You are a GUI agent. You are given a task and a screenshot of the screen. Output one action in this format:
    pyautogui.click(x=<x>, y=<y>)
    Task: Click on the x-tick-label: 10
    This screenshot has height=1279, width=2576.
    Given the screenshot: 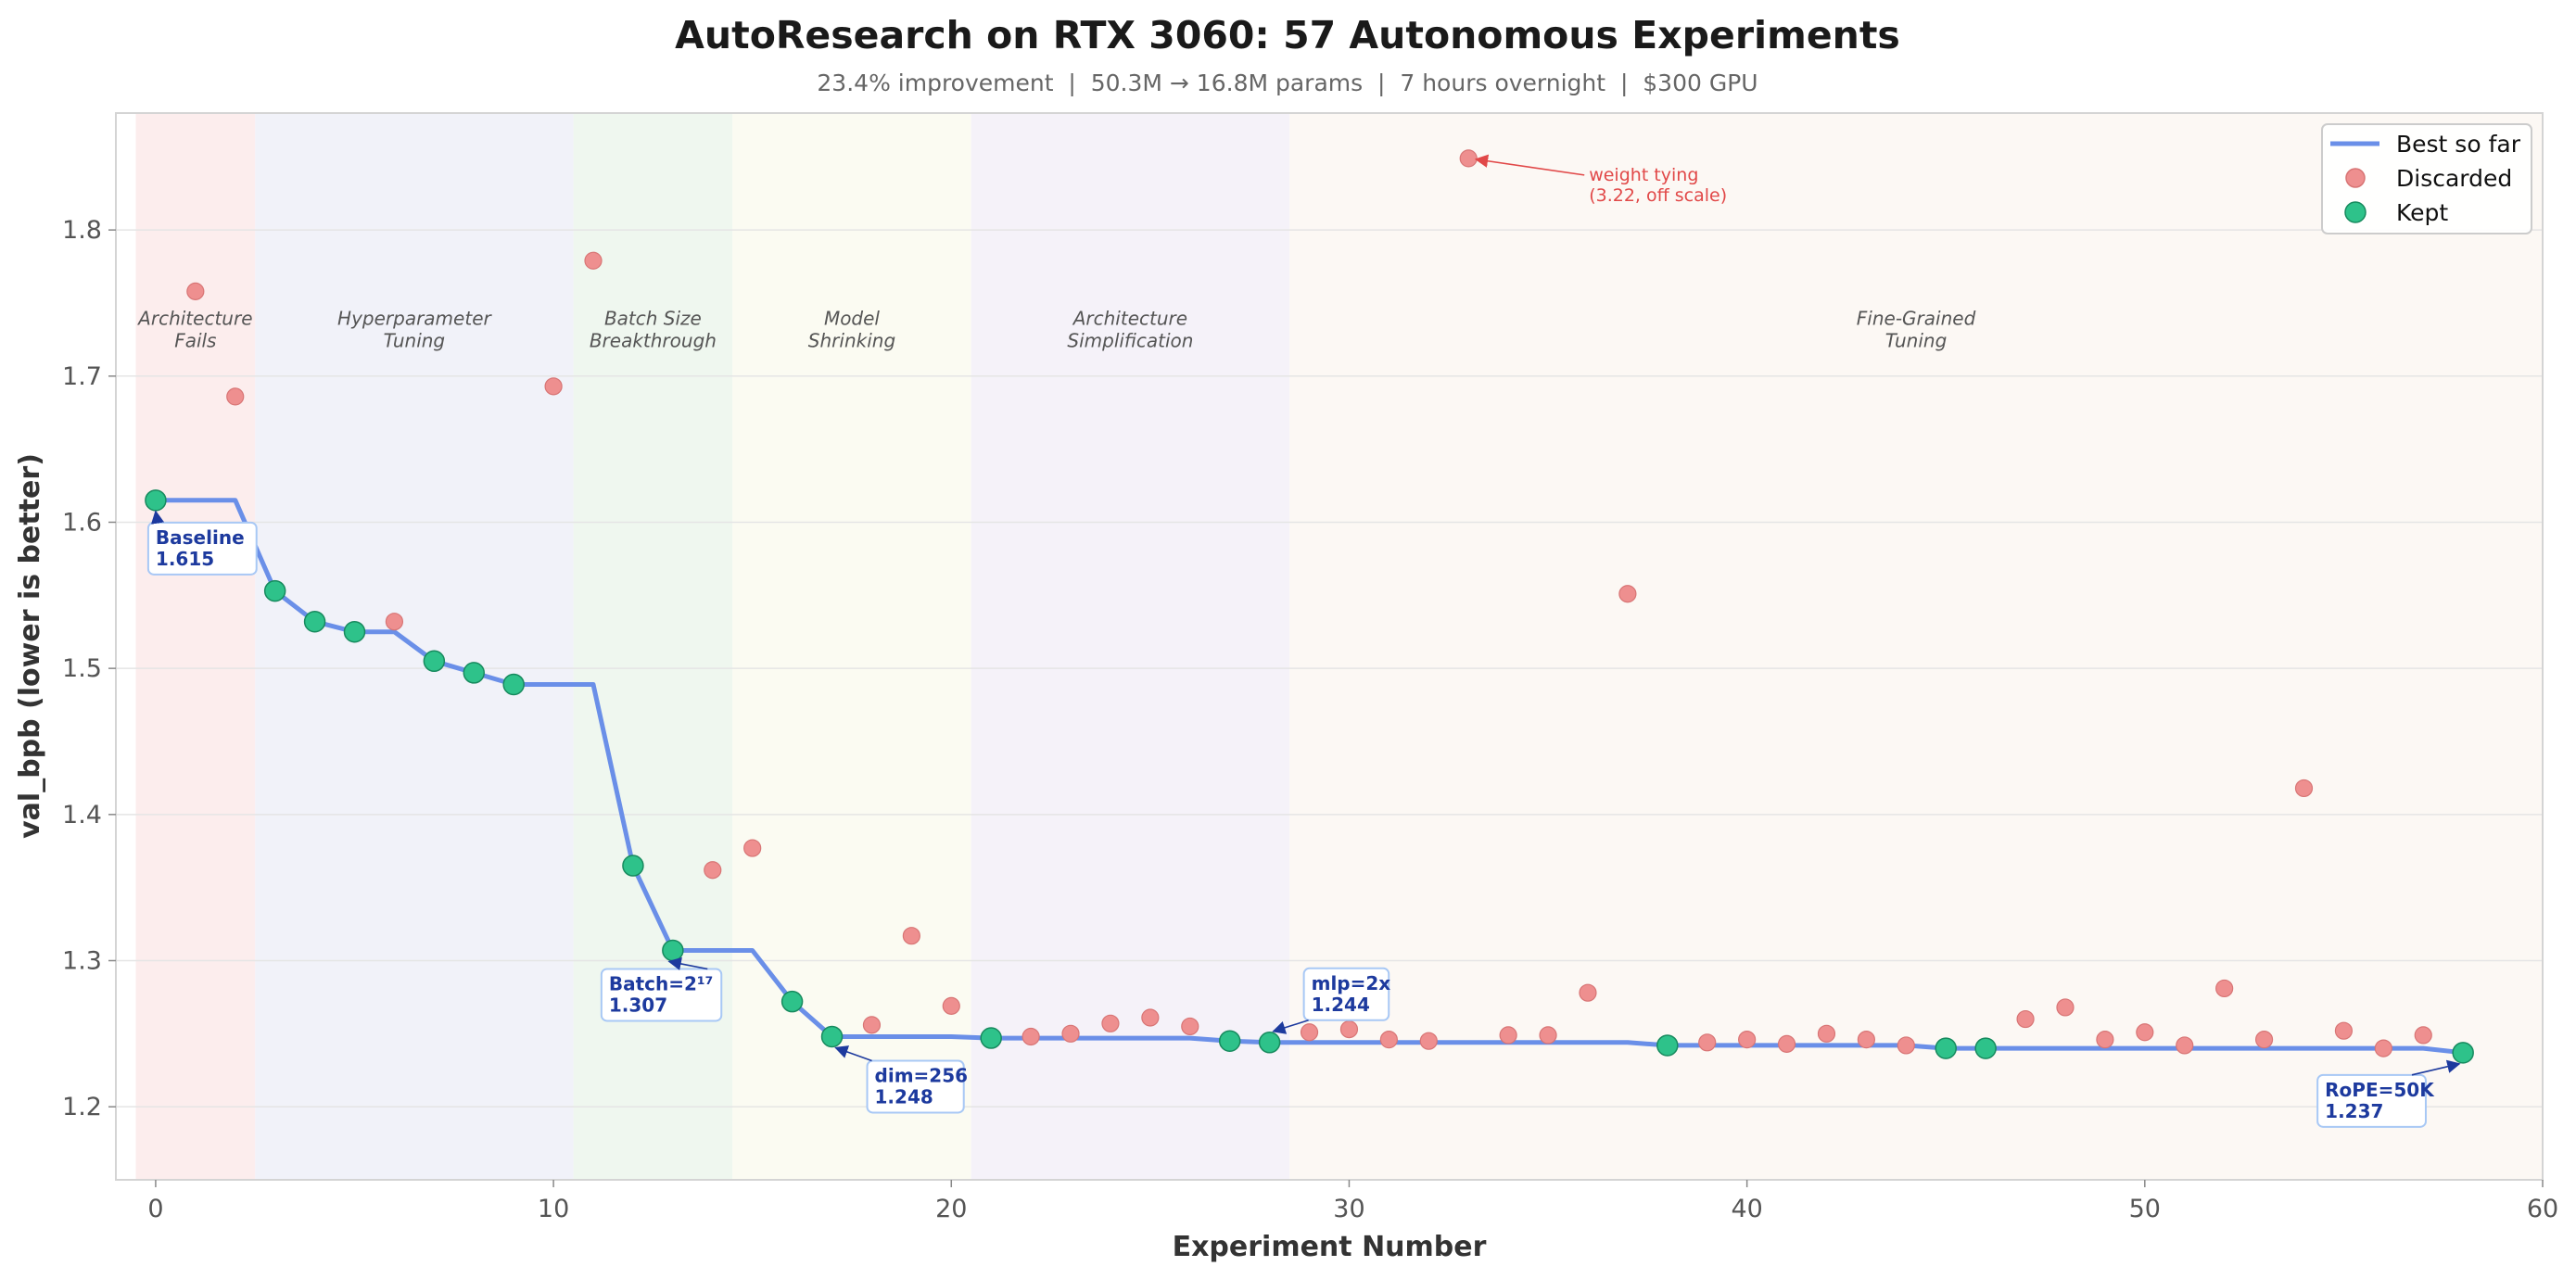 What is the action you would take?
    pyautogui.click(x=553, y=1209)
    